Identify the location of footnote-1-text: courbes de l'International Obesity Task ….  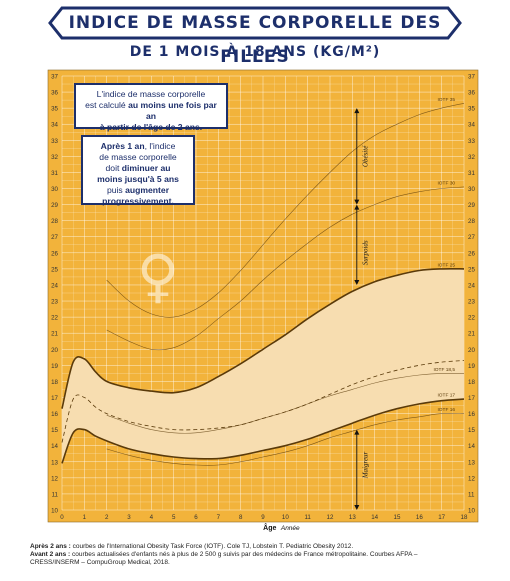
(212, 546).